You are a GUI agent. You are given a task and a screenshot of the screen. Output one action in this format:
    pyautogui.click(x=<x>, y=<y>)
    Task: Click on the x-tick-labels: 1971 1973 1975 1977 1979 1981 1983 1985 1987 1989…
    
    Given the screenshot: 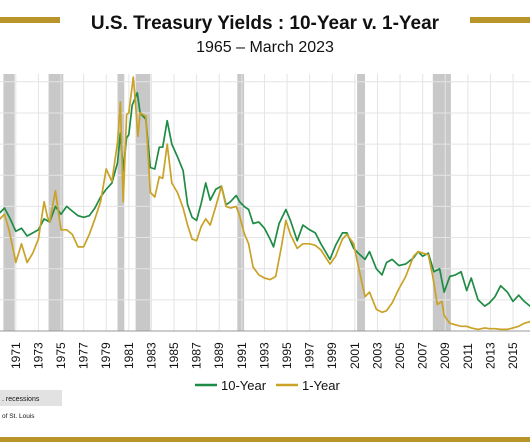 What is the action you would take?
    pyautogui.click(x=264, y=355)
    